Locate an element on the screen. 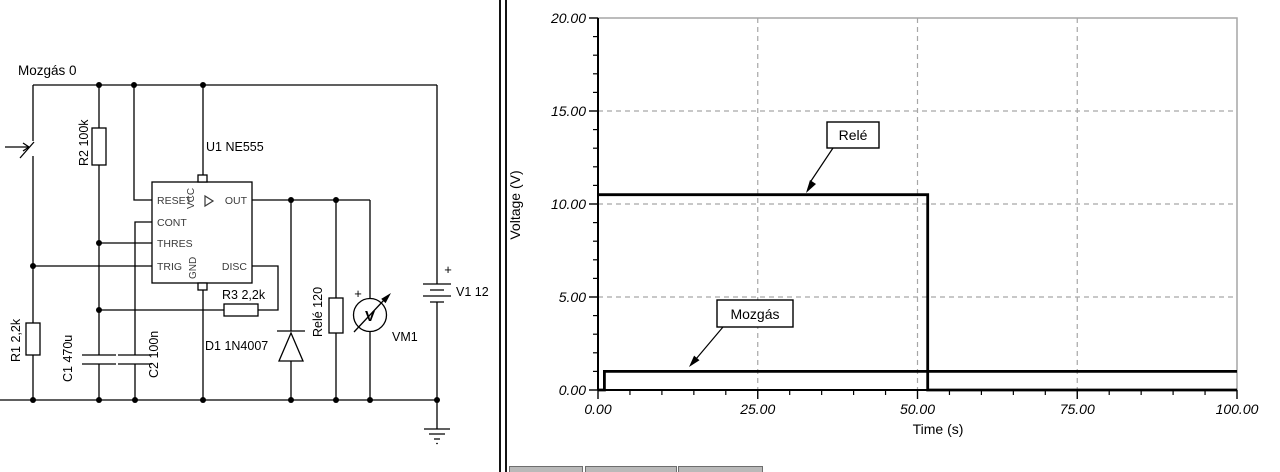 The width and height of the screenshot is (1280, 472). x-tick-label: 100.00 is located at coordinates (1237, 409).